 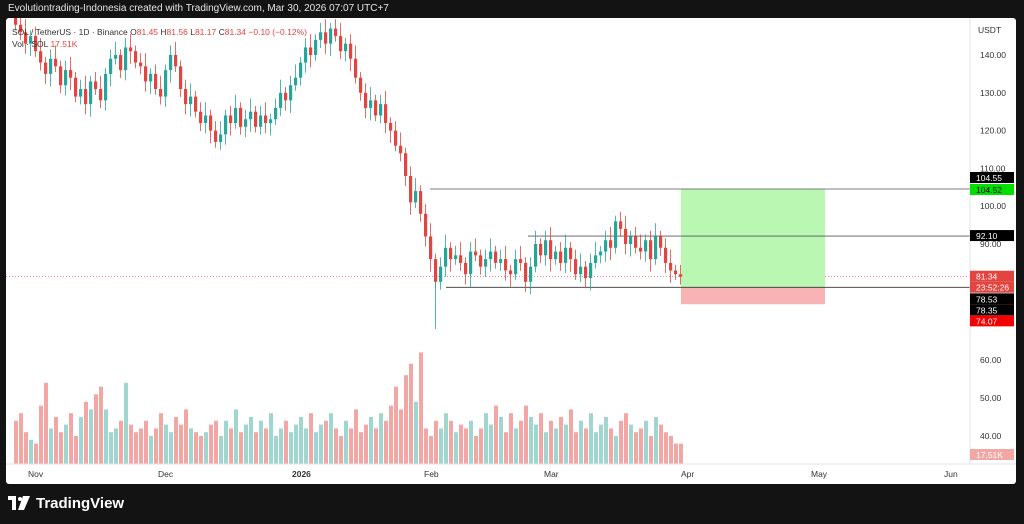 What do you see at coordinates (987, 321) in the screenshot?
I see `stop-tag: 74.07` at bounding box center [987, 321].